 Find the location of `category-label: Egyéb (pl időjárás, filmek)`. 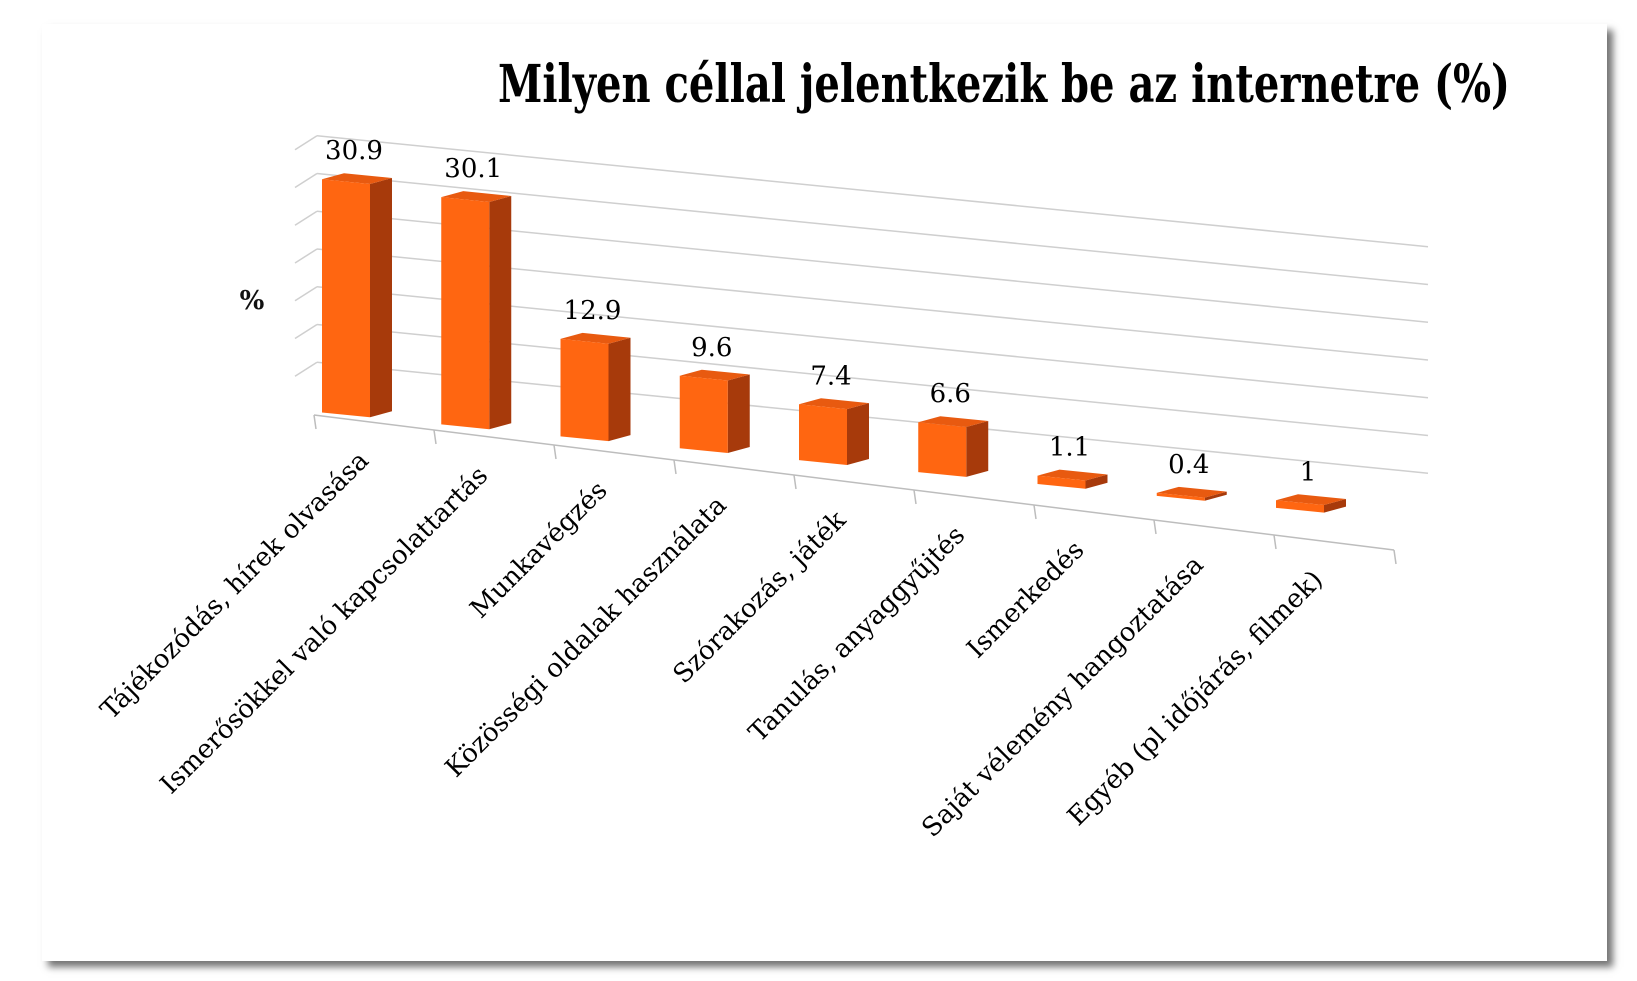

category-label: Egyéb (pl időjárás, filmek) is located at coordinates (1195, 698).